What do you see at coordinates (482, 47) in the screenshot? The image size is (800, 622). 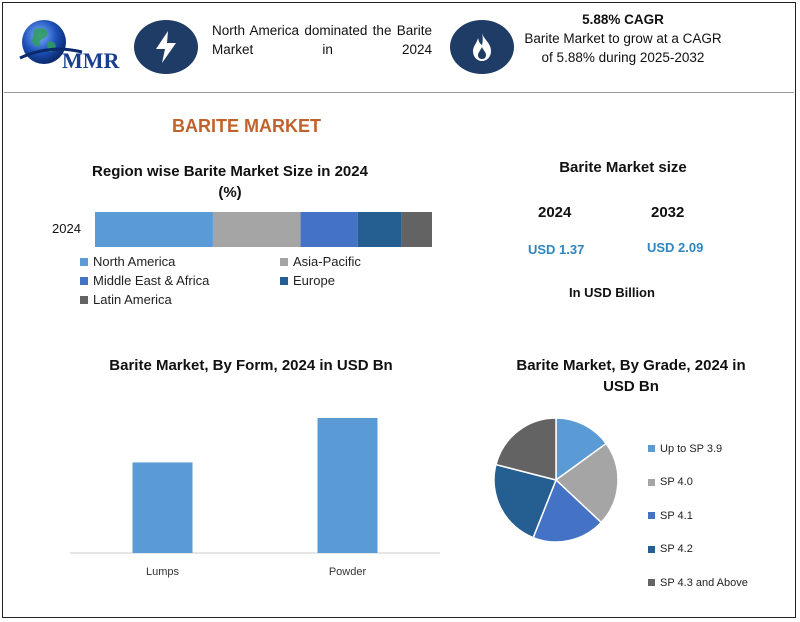 I see `flame-icon` at bounding box center [482, 47].